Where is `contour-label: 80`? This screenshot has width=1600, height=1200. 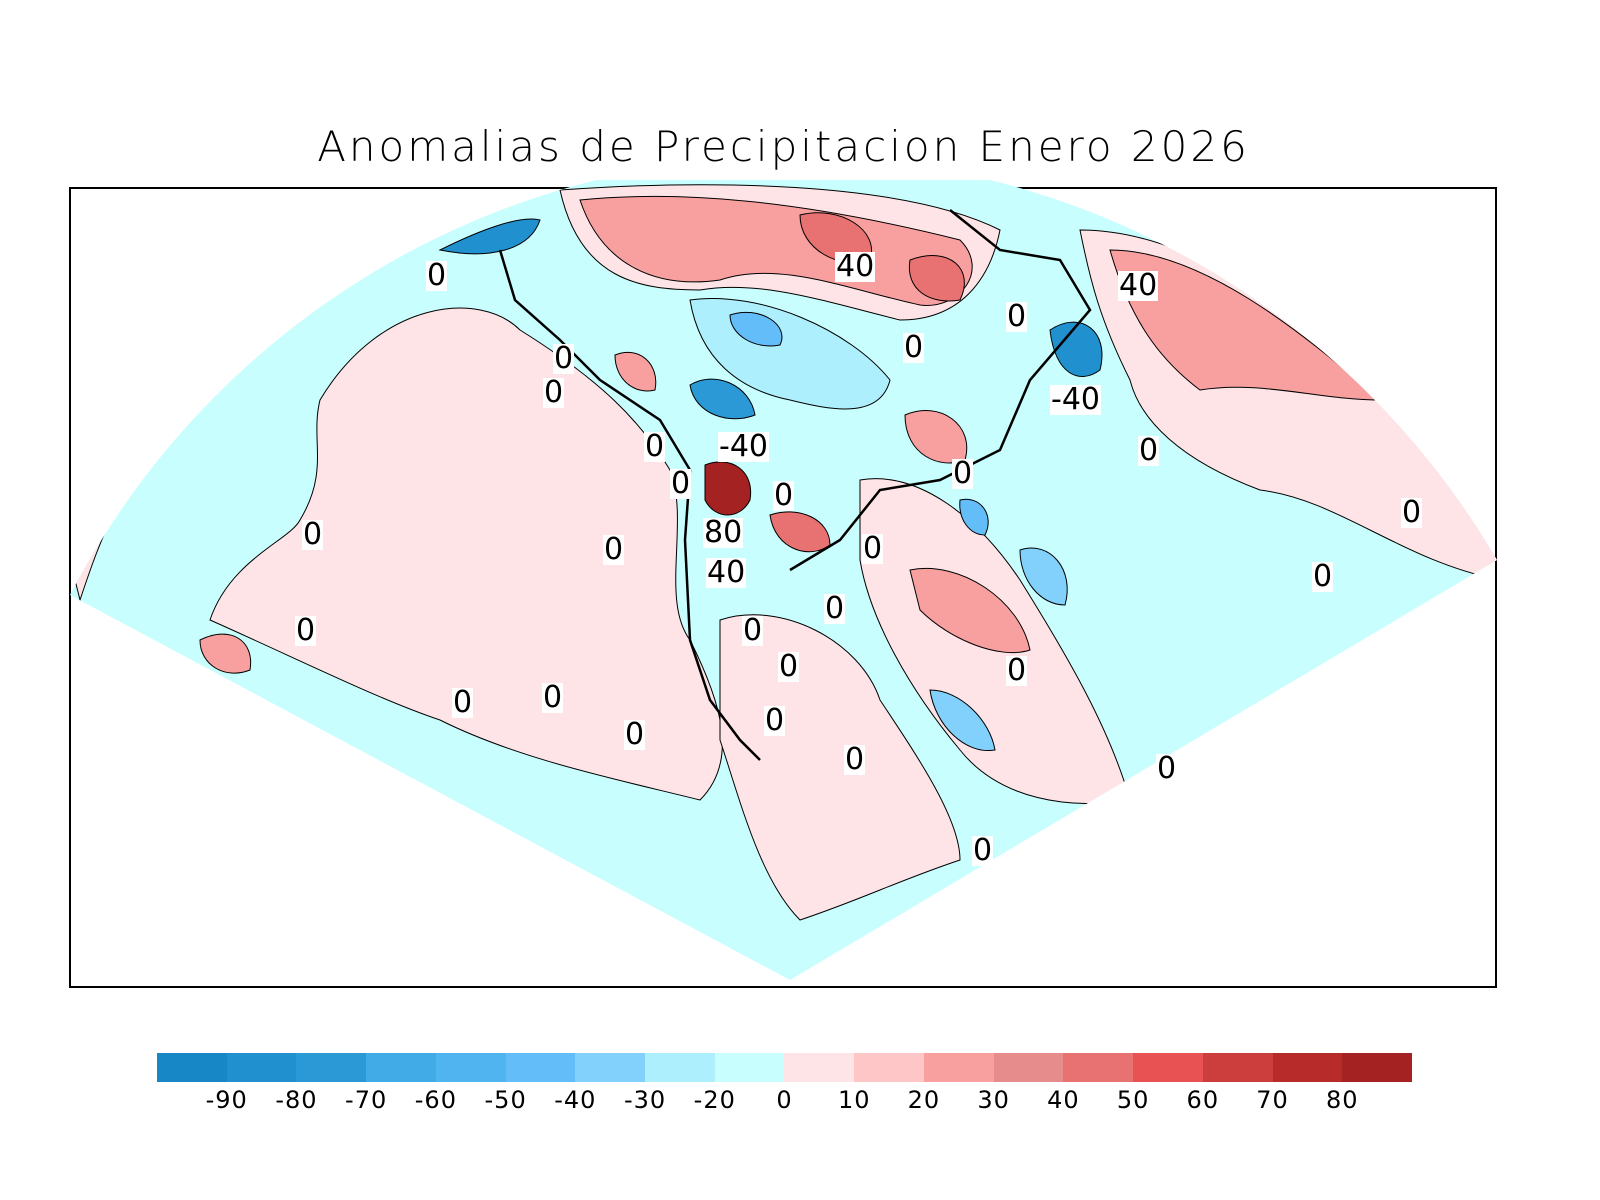 contour-label: 80 is located at coordinates (723, 532).